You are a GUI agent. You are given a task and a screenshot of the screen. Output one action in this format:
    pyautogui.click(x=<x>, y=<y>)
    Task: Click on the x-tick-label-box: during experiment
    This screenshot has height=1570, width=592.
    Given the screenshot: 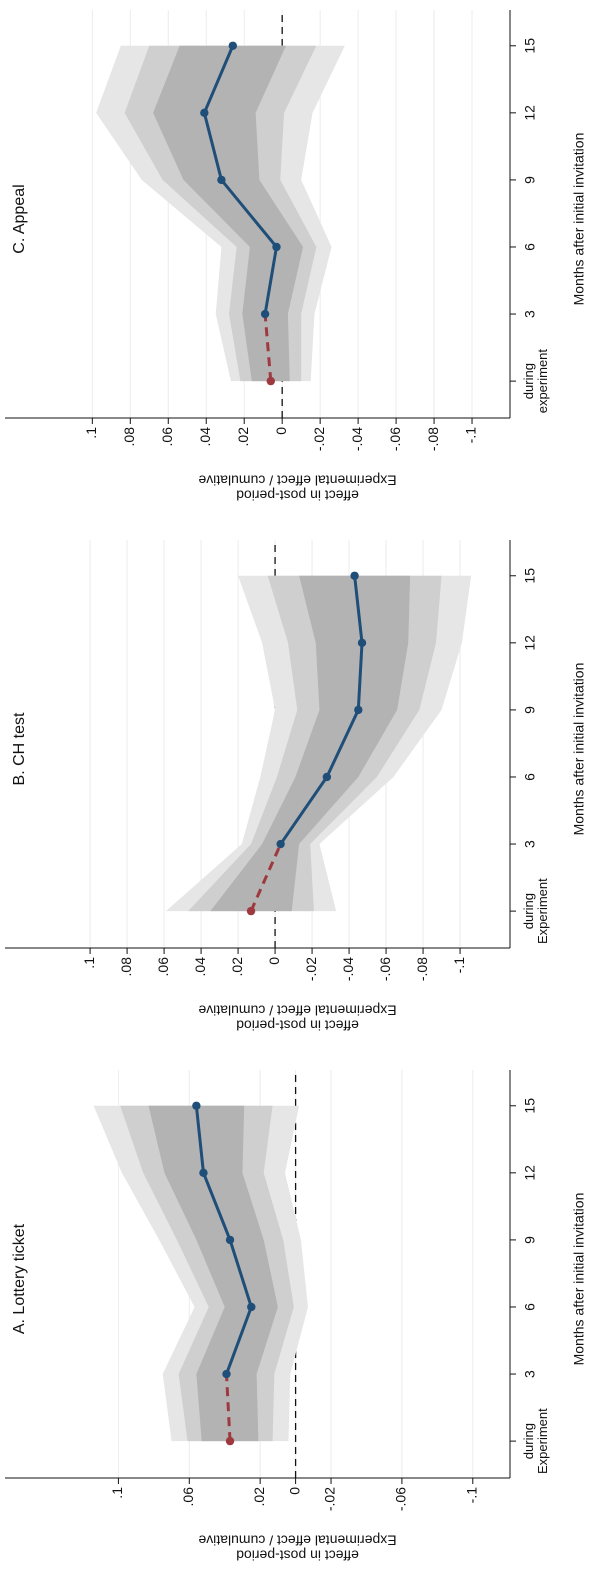 What is the action you would take?
    pyautogui.click(x=536, y=381)
    